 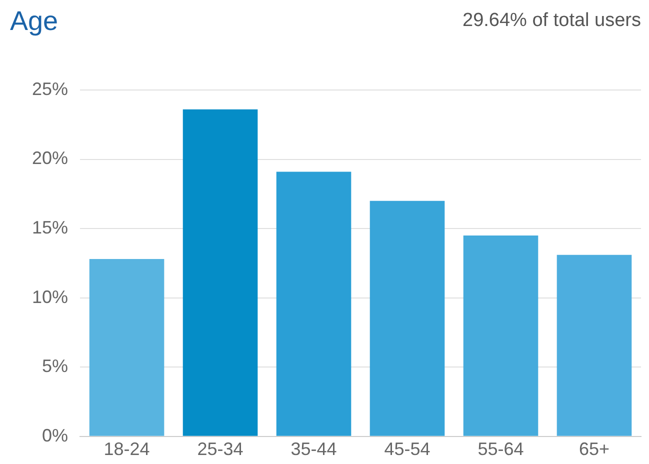 What do you see at coordinates (50, 88) in the screenshot?
I see `y-tick-label: 25%` at bounding box center [50, 88].